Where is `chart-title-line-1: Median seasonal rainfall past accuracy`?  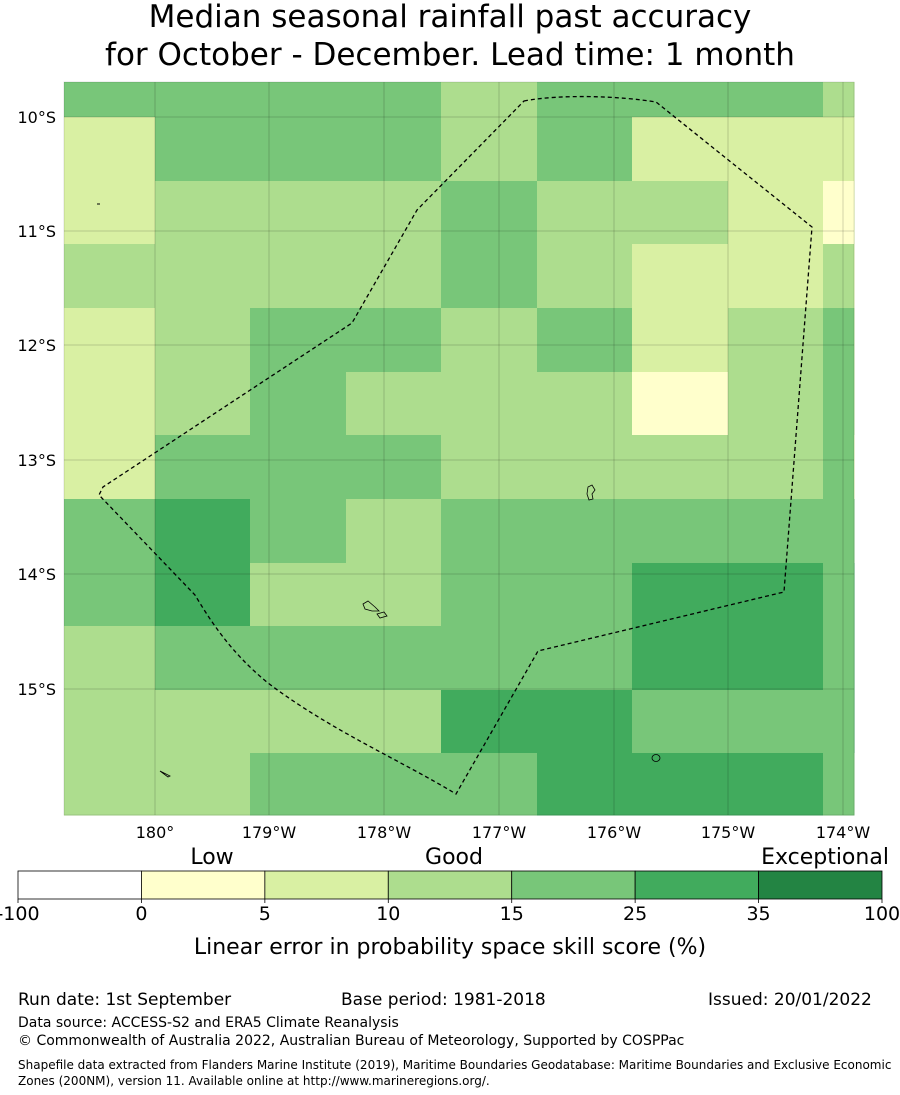 chart-title-line-1: Median seasonal rainfall past accuracy is located at coordinates (450, 17).